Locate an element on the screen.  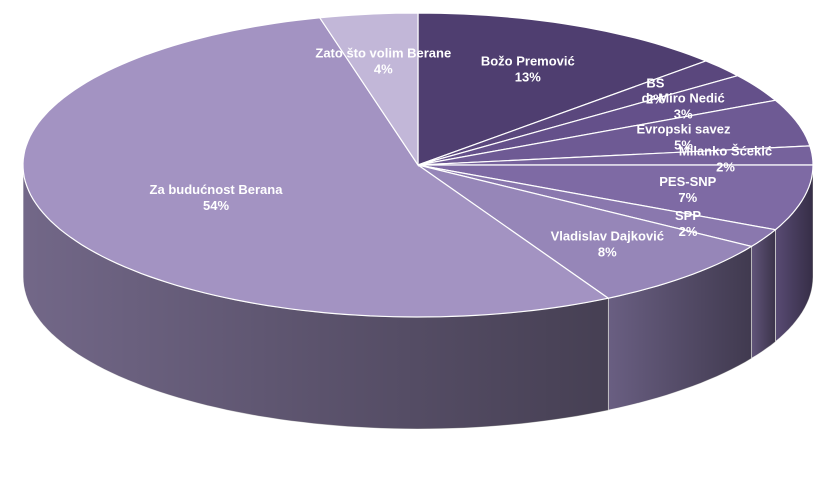
pie-slice-evropski-savez is located at coordinates (614, 132).